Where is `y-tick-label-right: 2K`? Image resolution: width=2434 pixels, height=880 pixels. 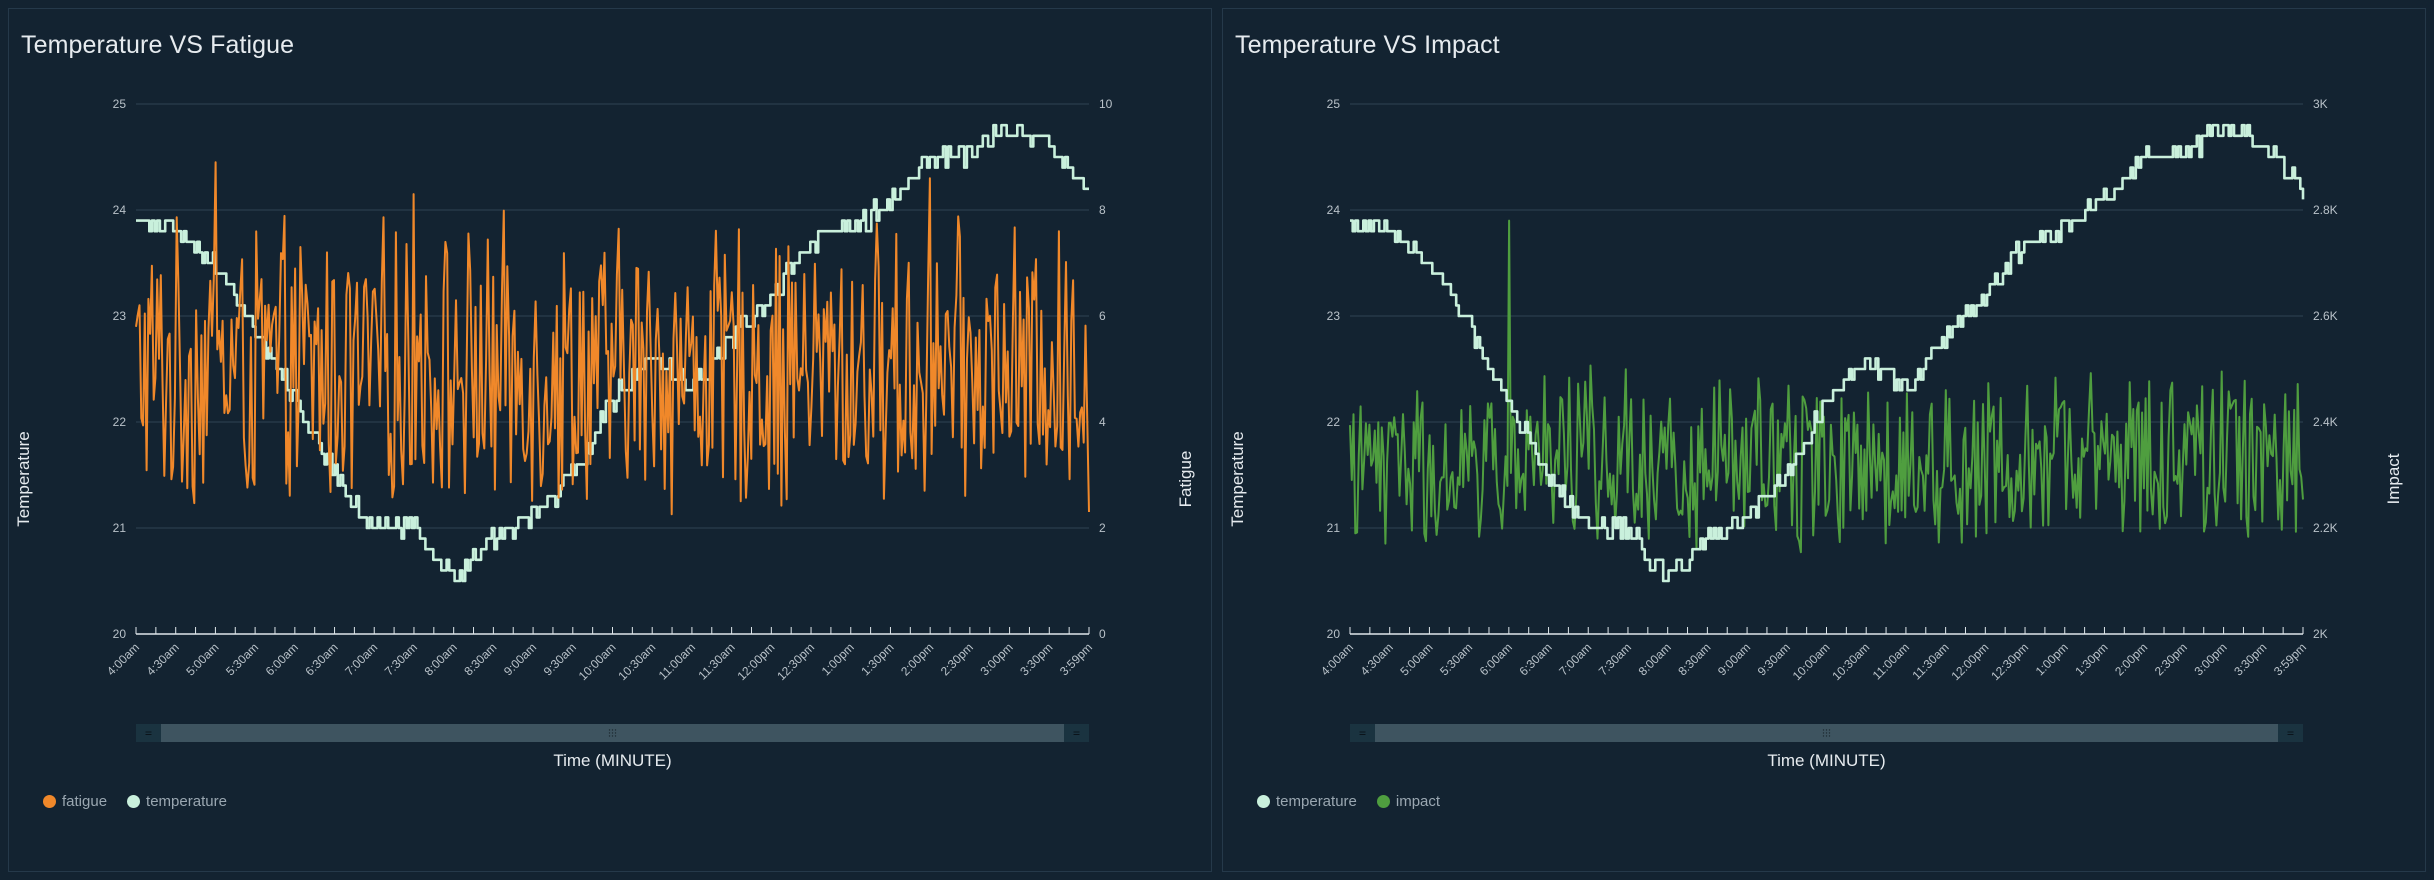
y-tick-label-right: 2K is located at coordinates (2320, 634).